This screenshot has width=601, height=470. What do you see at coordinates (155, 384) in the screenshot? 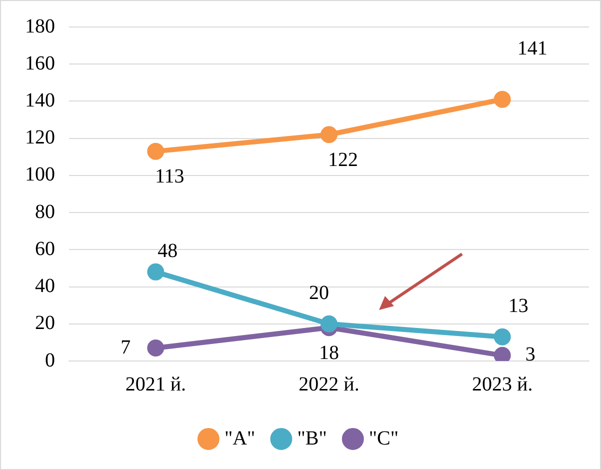
I see `x-tick-label: 2021 й.` at bounding box center [155, 384].